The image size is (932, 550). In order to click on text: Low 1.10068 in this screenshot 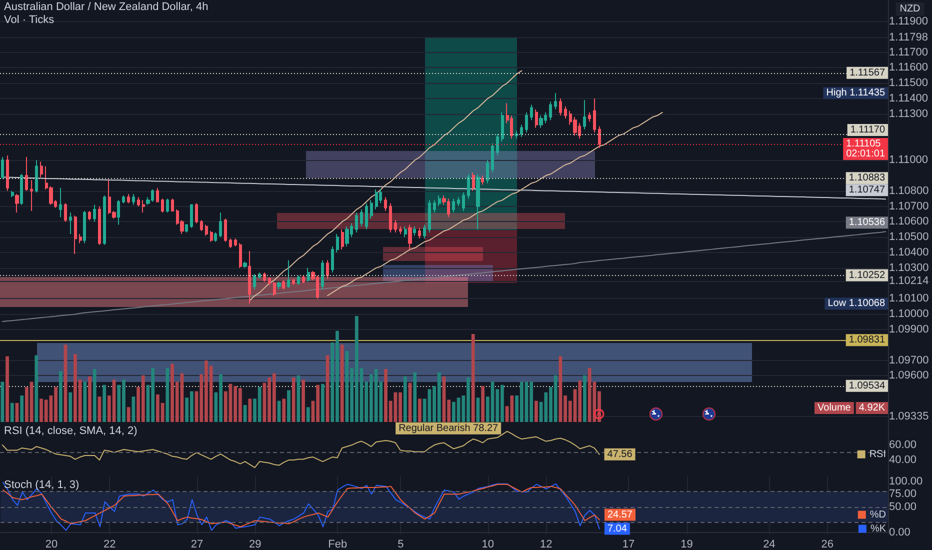, I will do `click(857, 304)`.